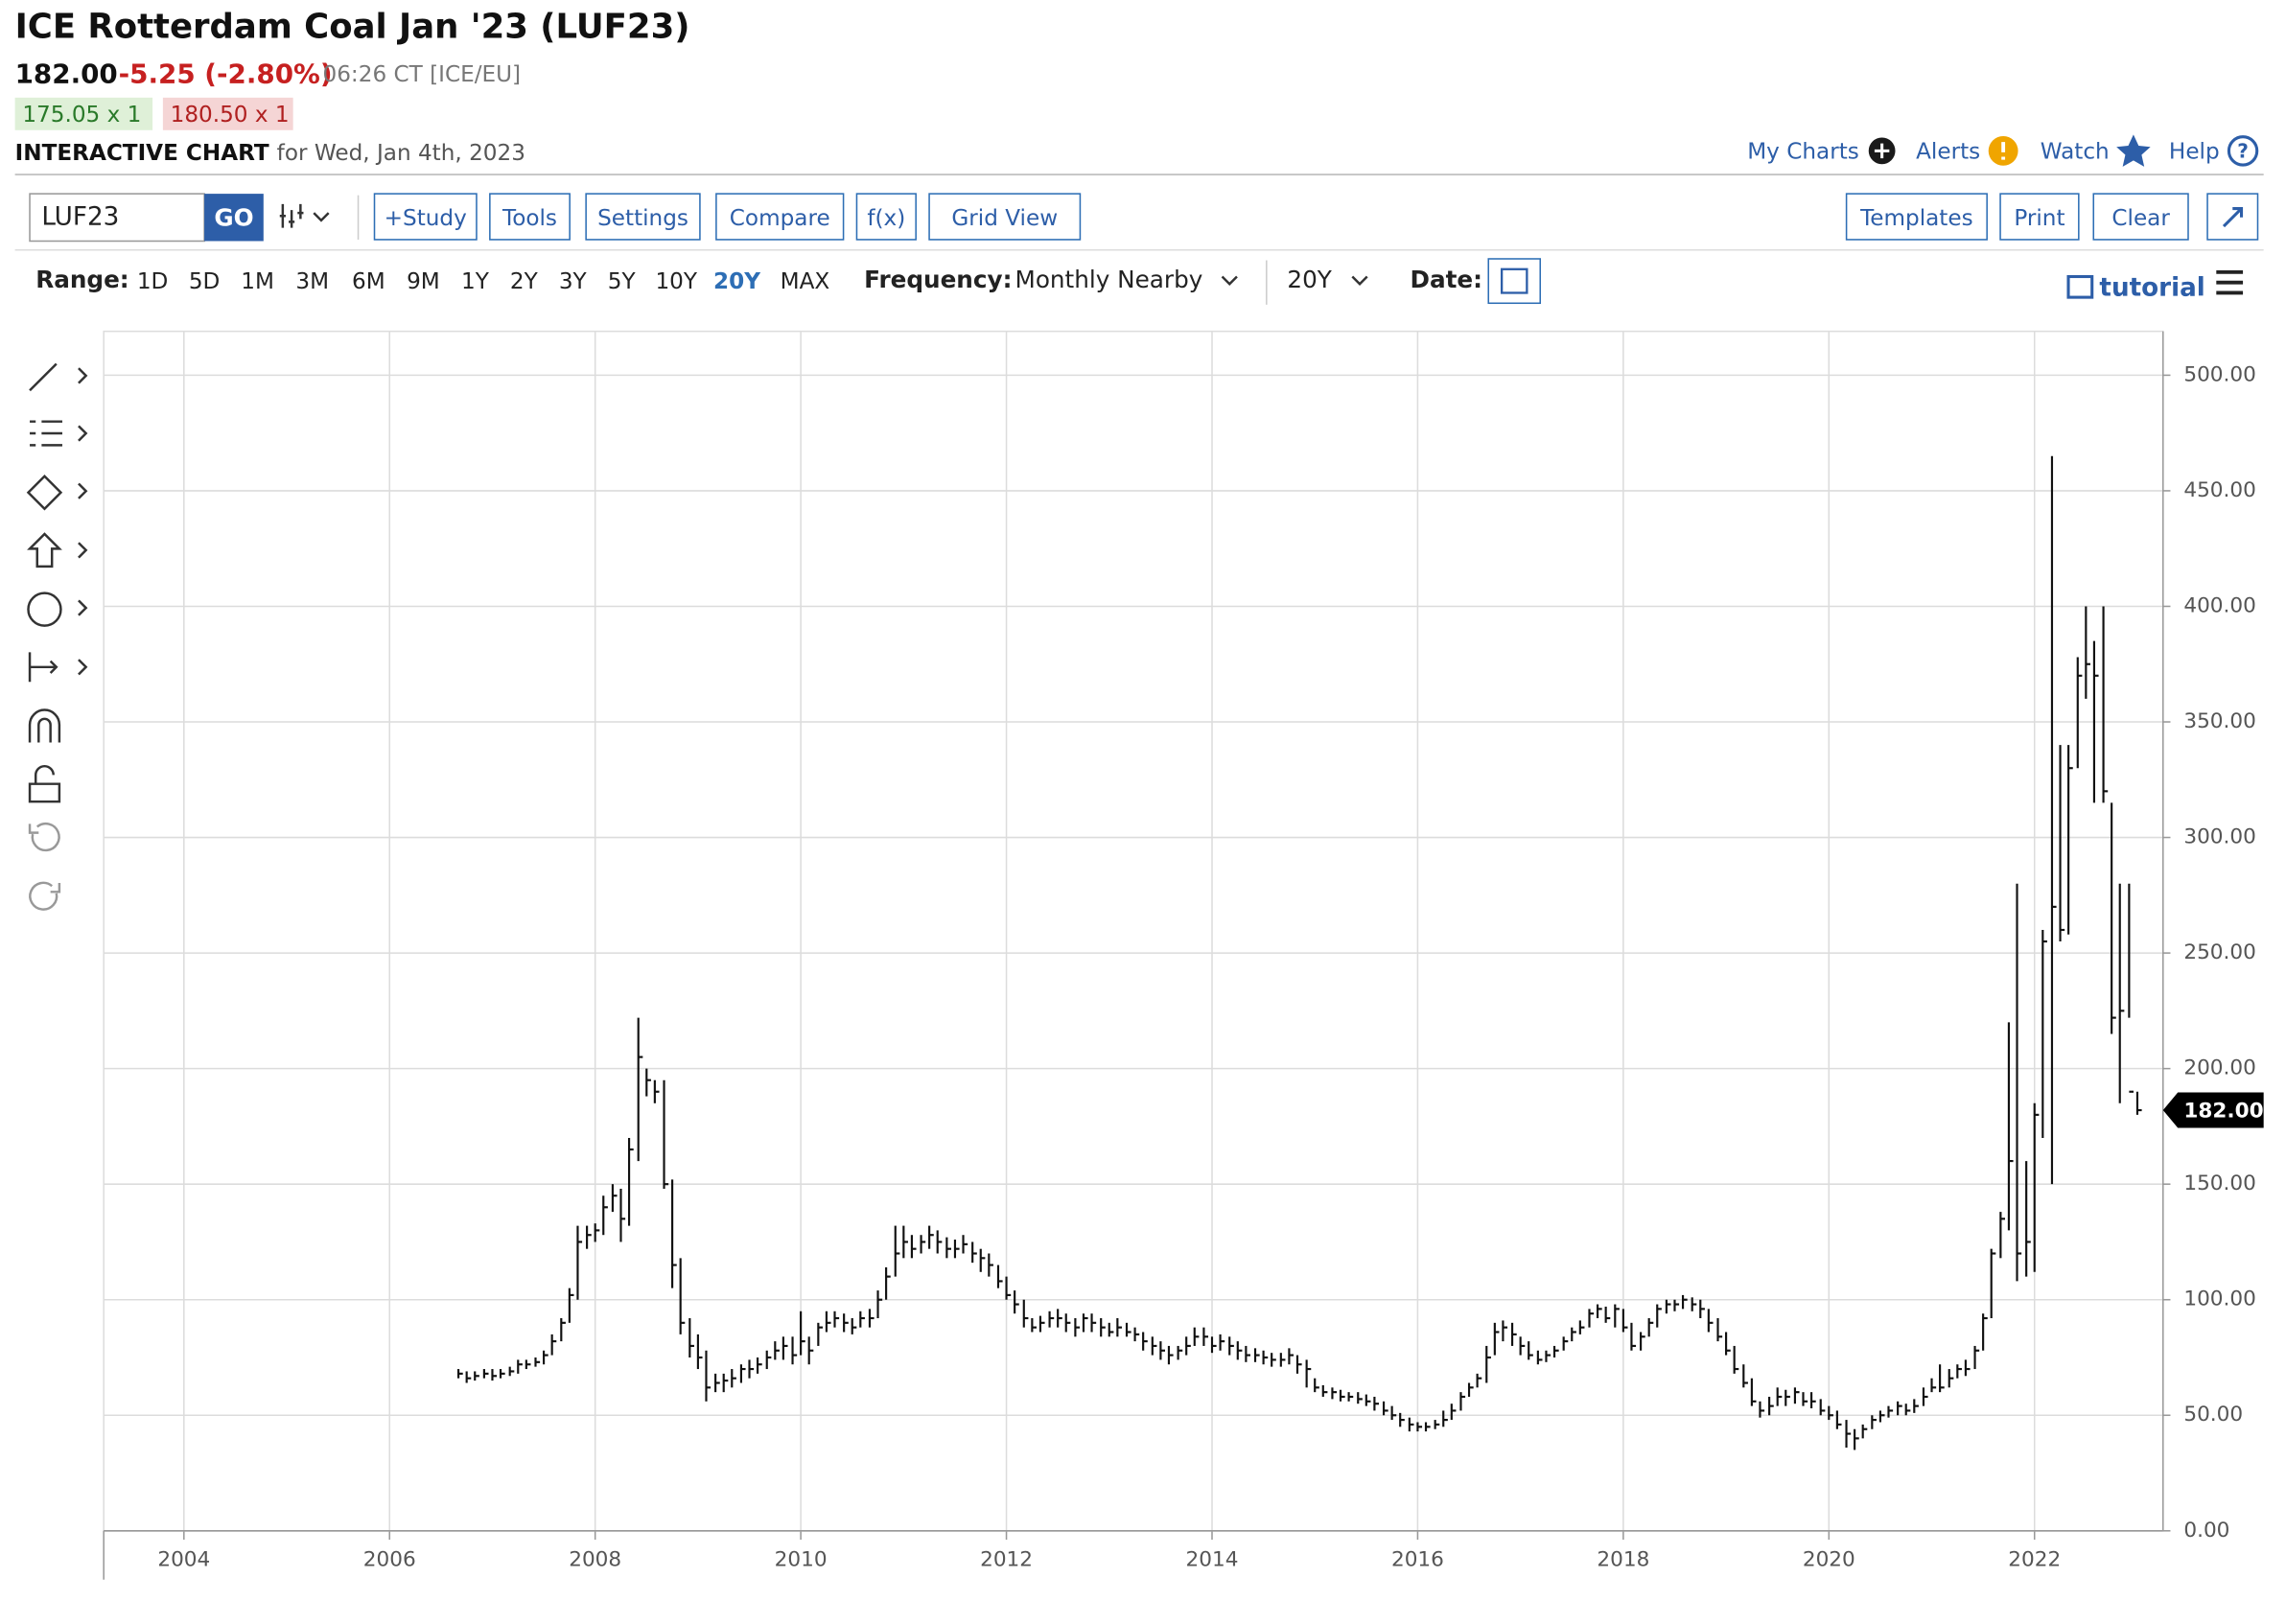 The image size is (2286, 1624). I want to click on symbol-input, so click(117, 218).